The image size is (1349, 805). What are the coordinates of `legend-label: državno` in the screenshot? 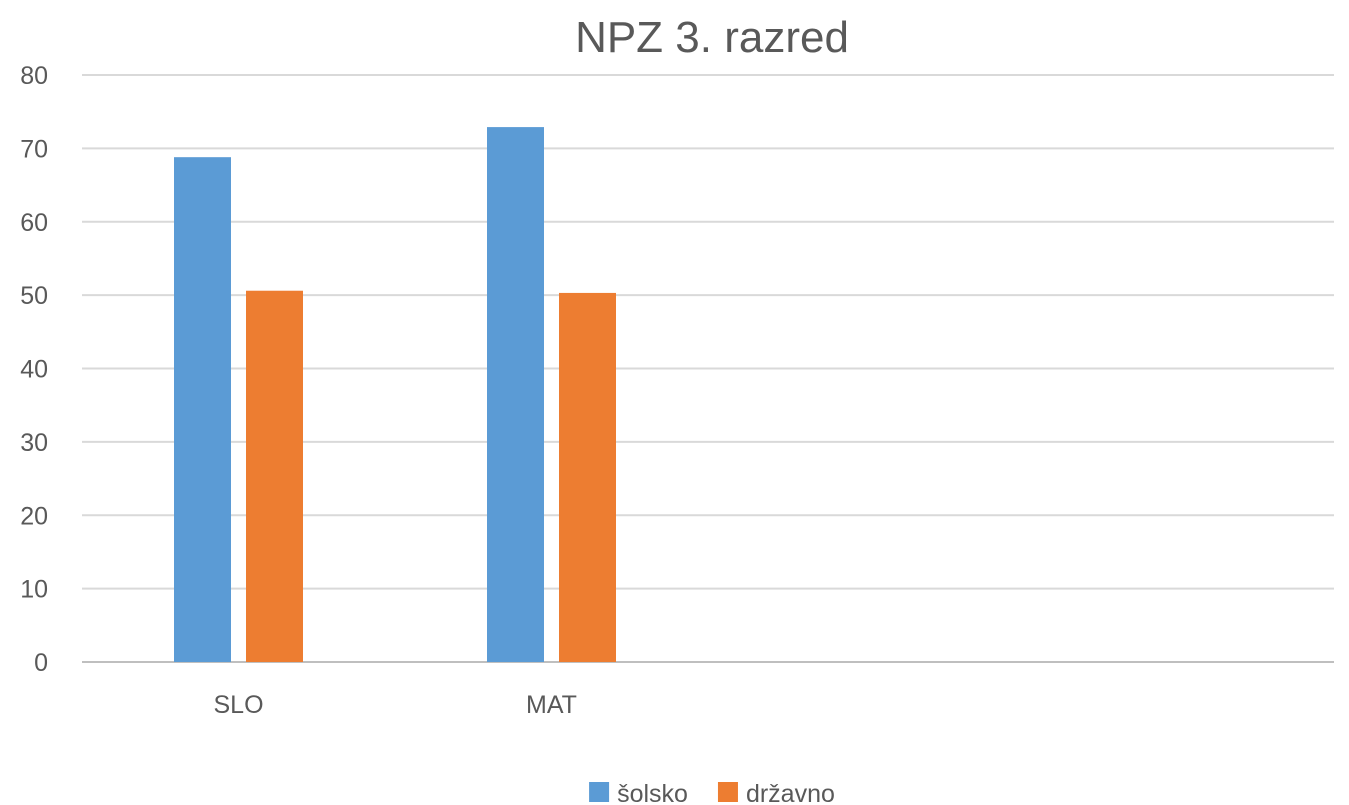 It's located at (790, 792).